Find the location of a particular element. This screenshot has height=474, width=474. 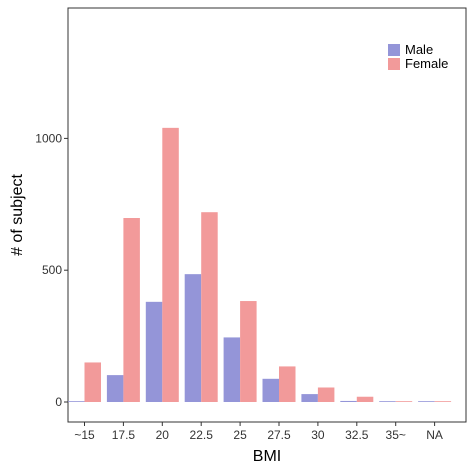

x-tick-label: 20 is located at coordinates (163, 435).